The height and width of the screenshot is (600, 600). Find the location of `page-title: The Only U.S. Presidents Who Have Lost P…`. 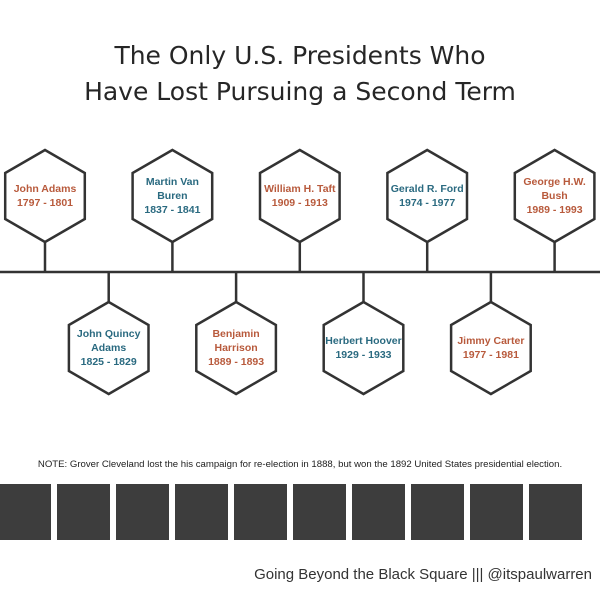

page-title: The Only U.S. Presidents Who Have Lost P… is located at coordinates (300, 74).